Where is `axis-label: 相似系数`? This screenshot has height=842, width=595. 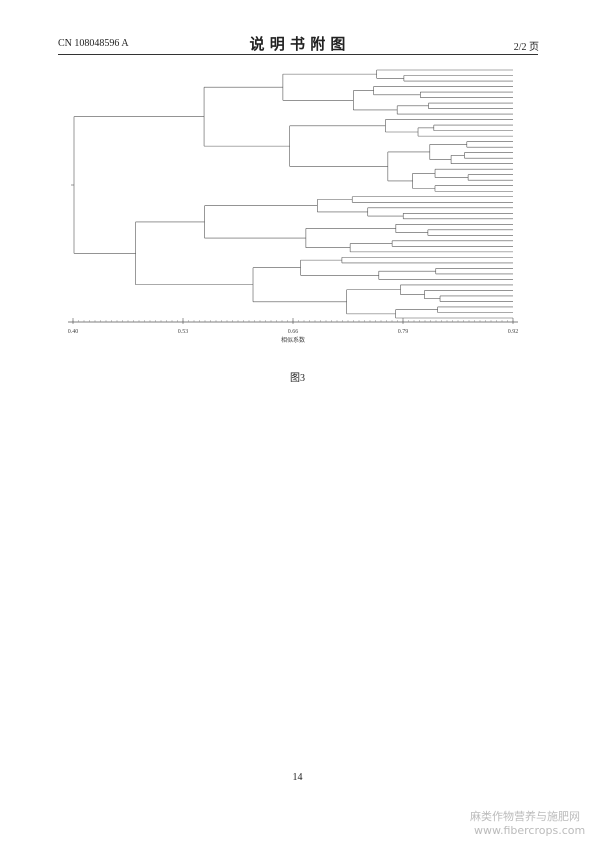
axis-label: 相似系数 is located at coordinates (293, 340).